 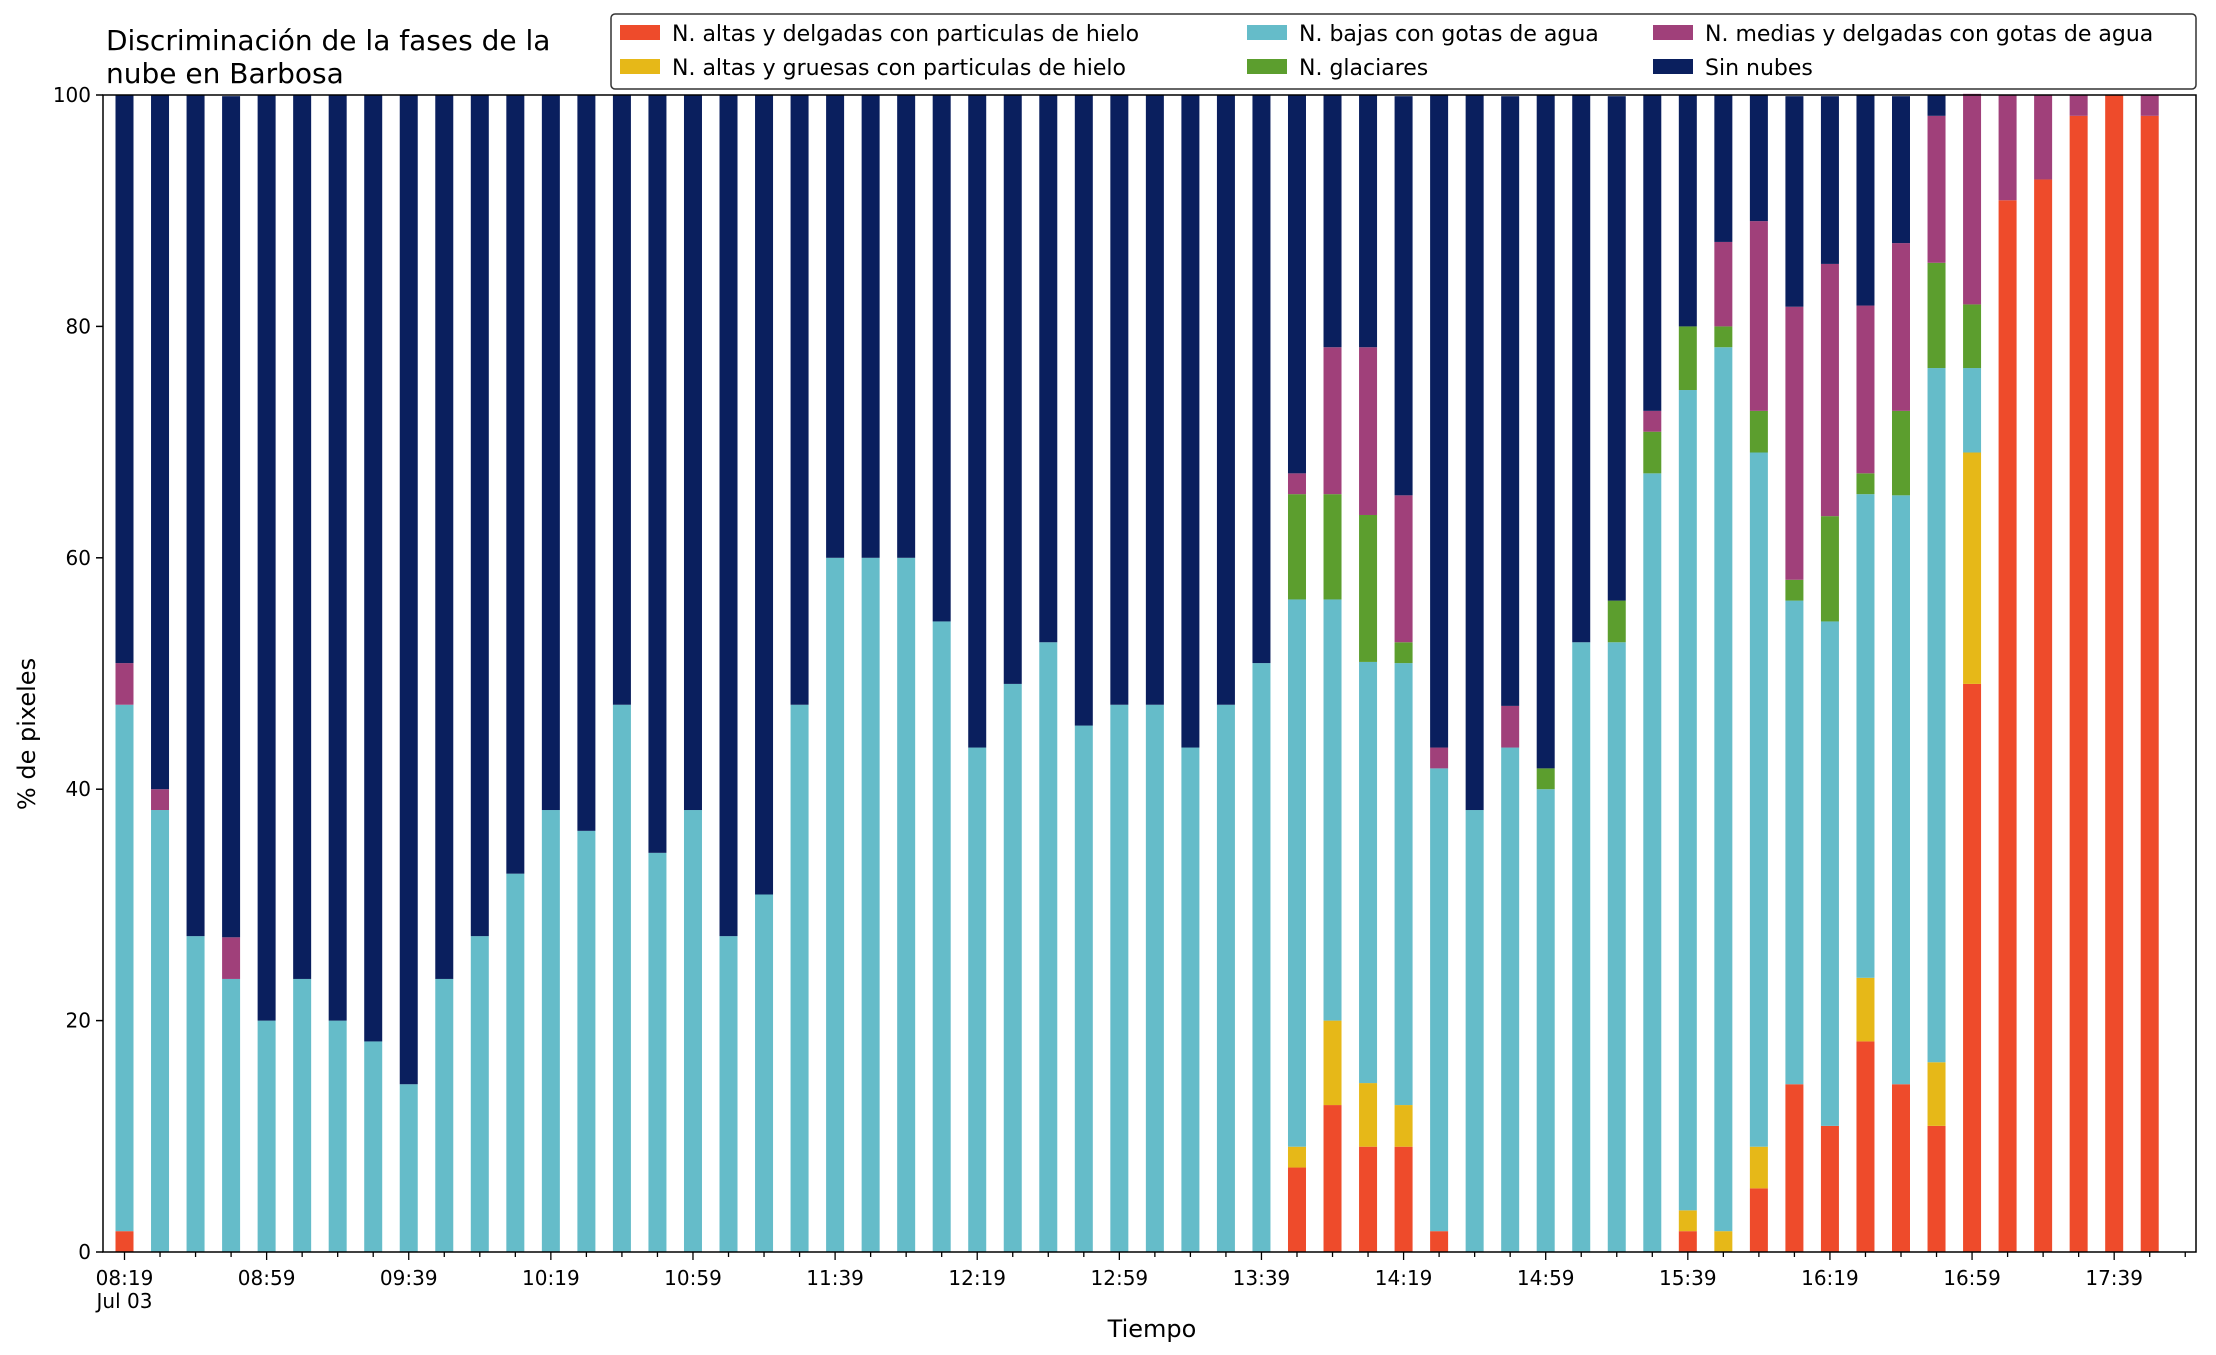 I want to click on x-tick-label: 11:39, so click(x=835, y=1278).